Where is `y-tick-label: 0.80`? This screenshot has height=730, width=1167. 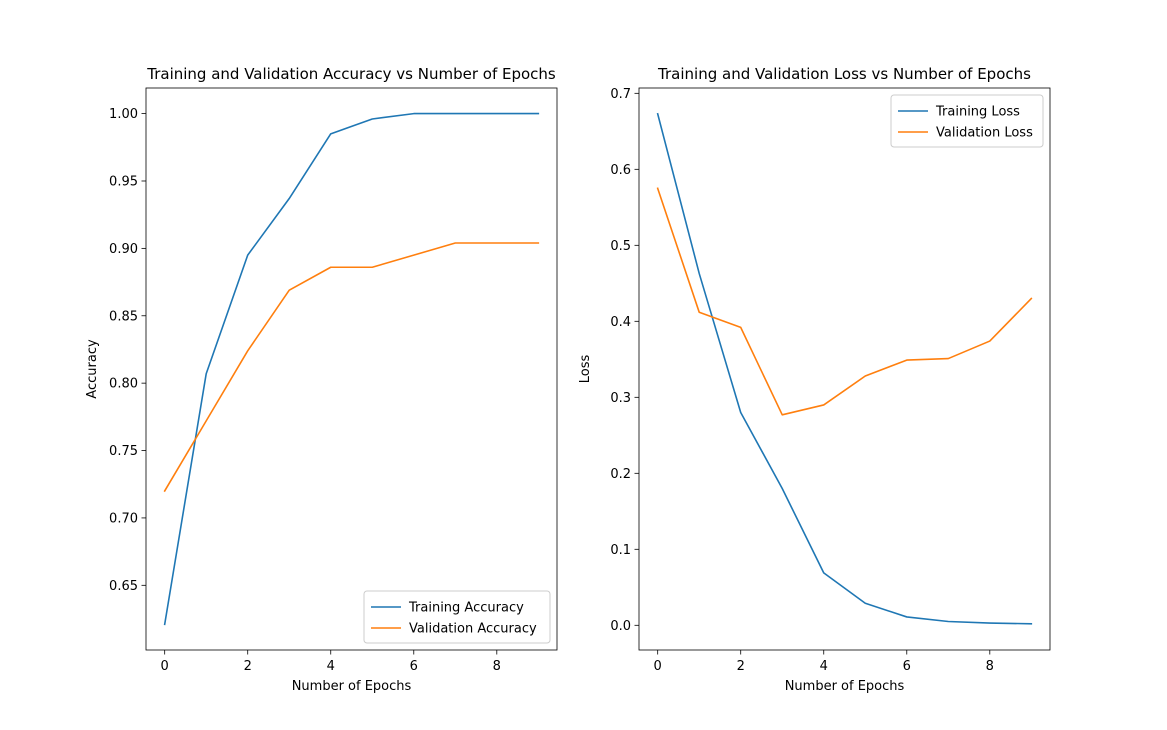 y-tick-label: 0.80 is located at coordinates (123, 384).